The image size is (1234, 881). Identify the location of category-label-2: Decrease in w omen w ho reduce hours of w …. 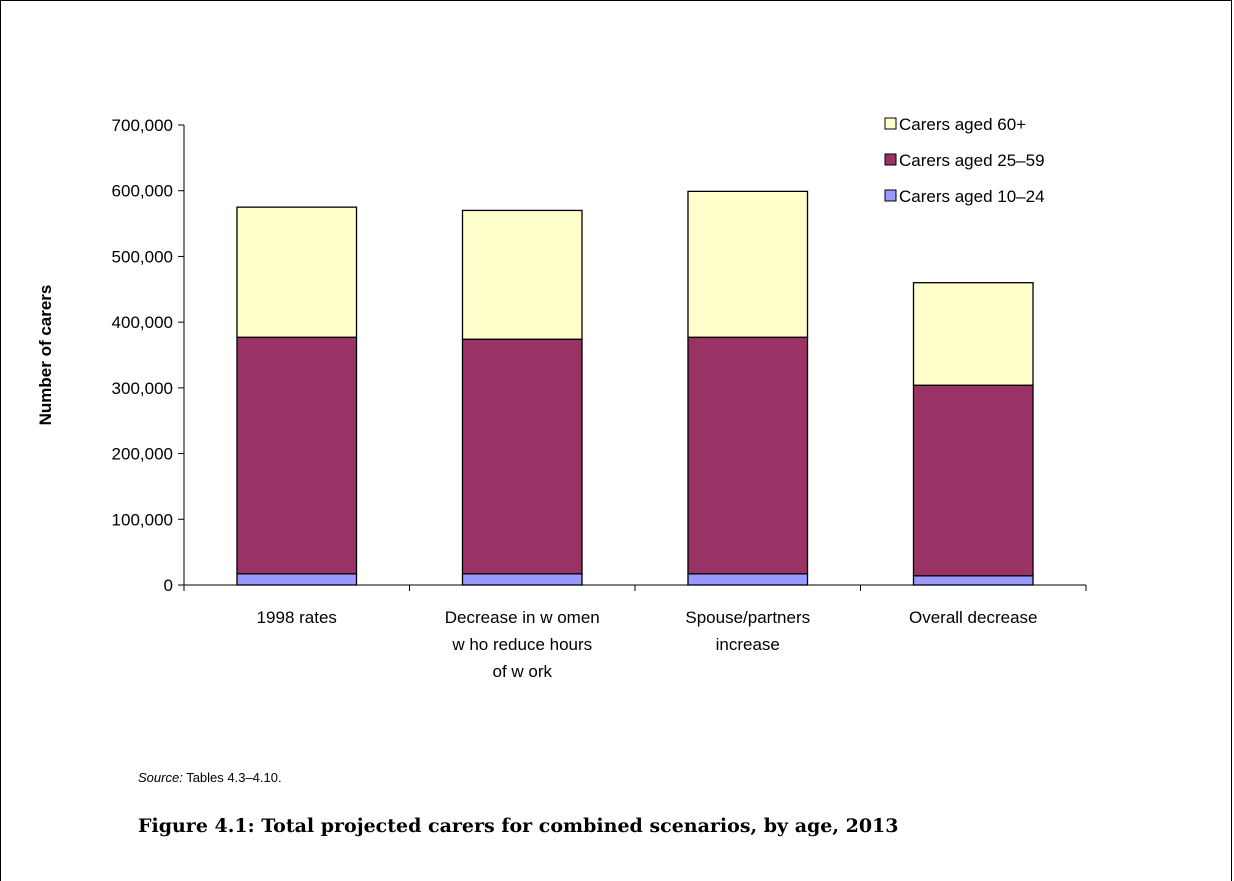
(522, 644).